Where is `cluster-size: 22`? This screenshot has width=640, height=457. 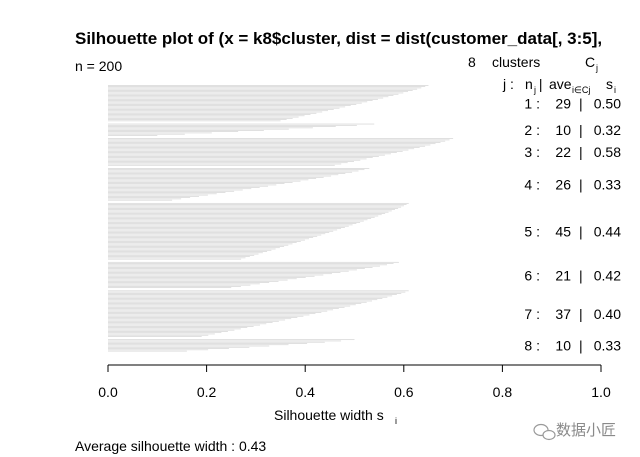 cluster-size: 22 is located at coordinates (563, 152).